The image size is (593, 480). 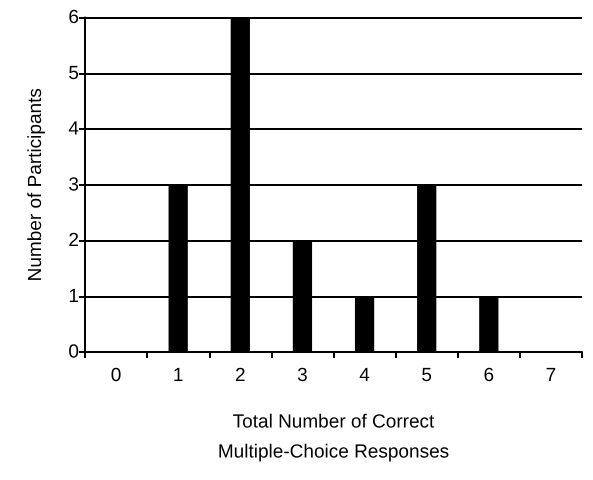 What do you see at coordinates (116, 375) in the screenshot?
I see `x-tick-label: 0` at bounding box center [116, 375].